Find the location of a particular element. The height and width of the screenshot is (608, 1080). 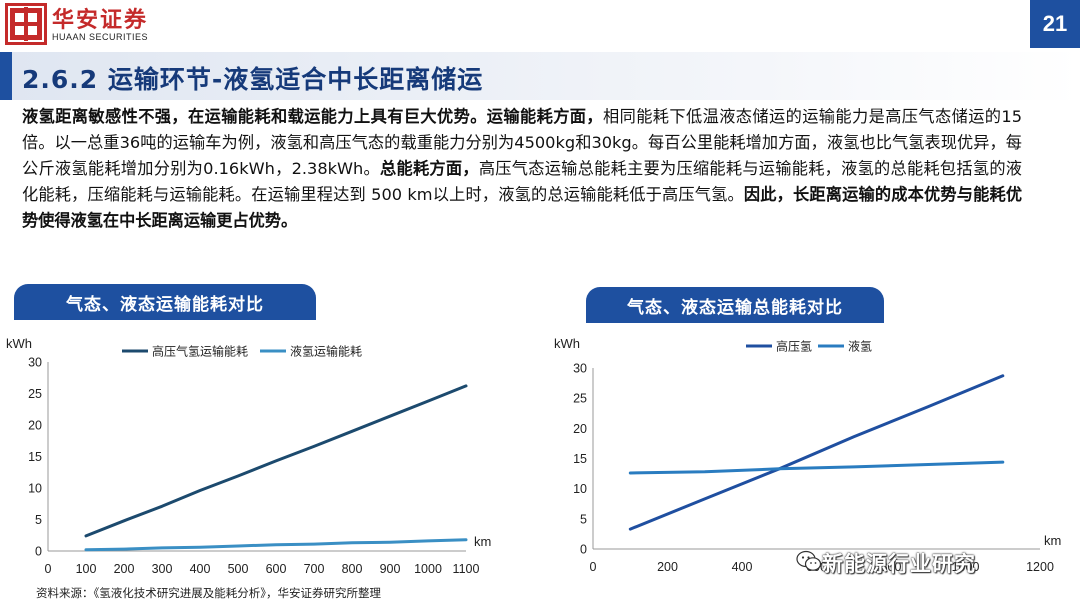

chart1-y-tick-label: 20 is located at coordinates (35, 426).